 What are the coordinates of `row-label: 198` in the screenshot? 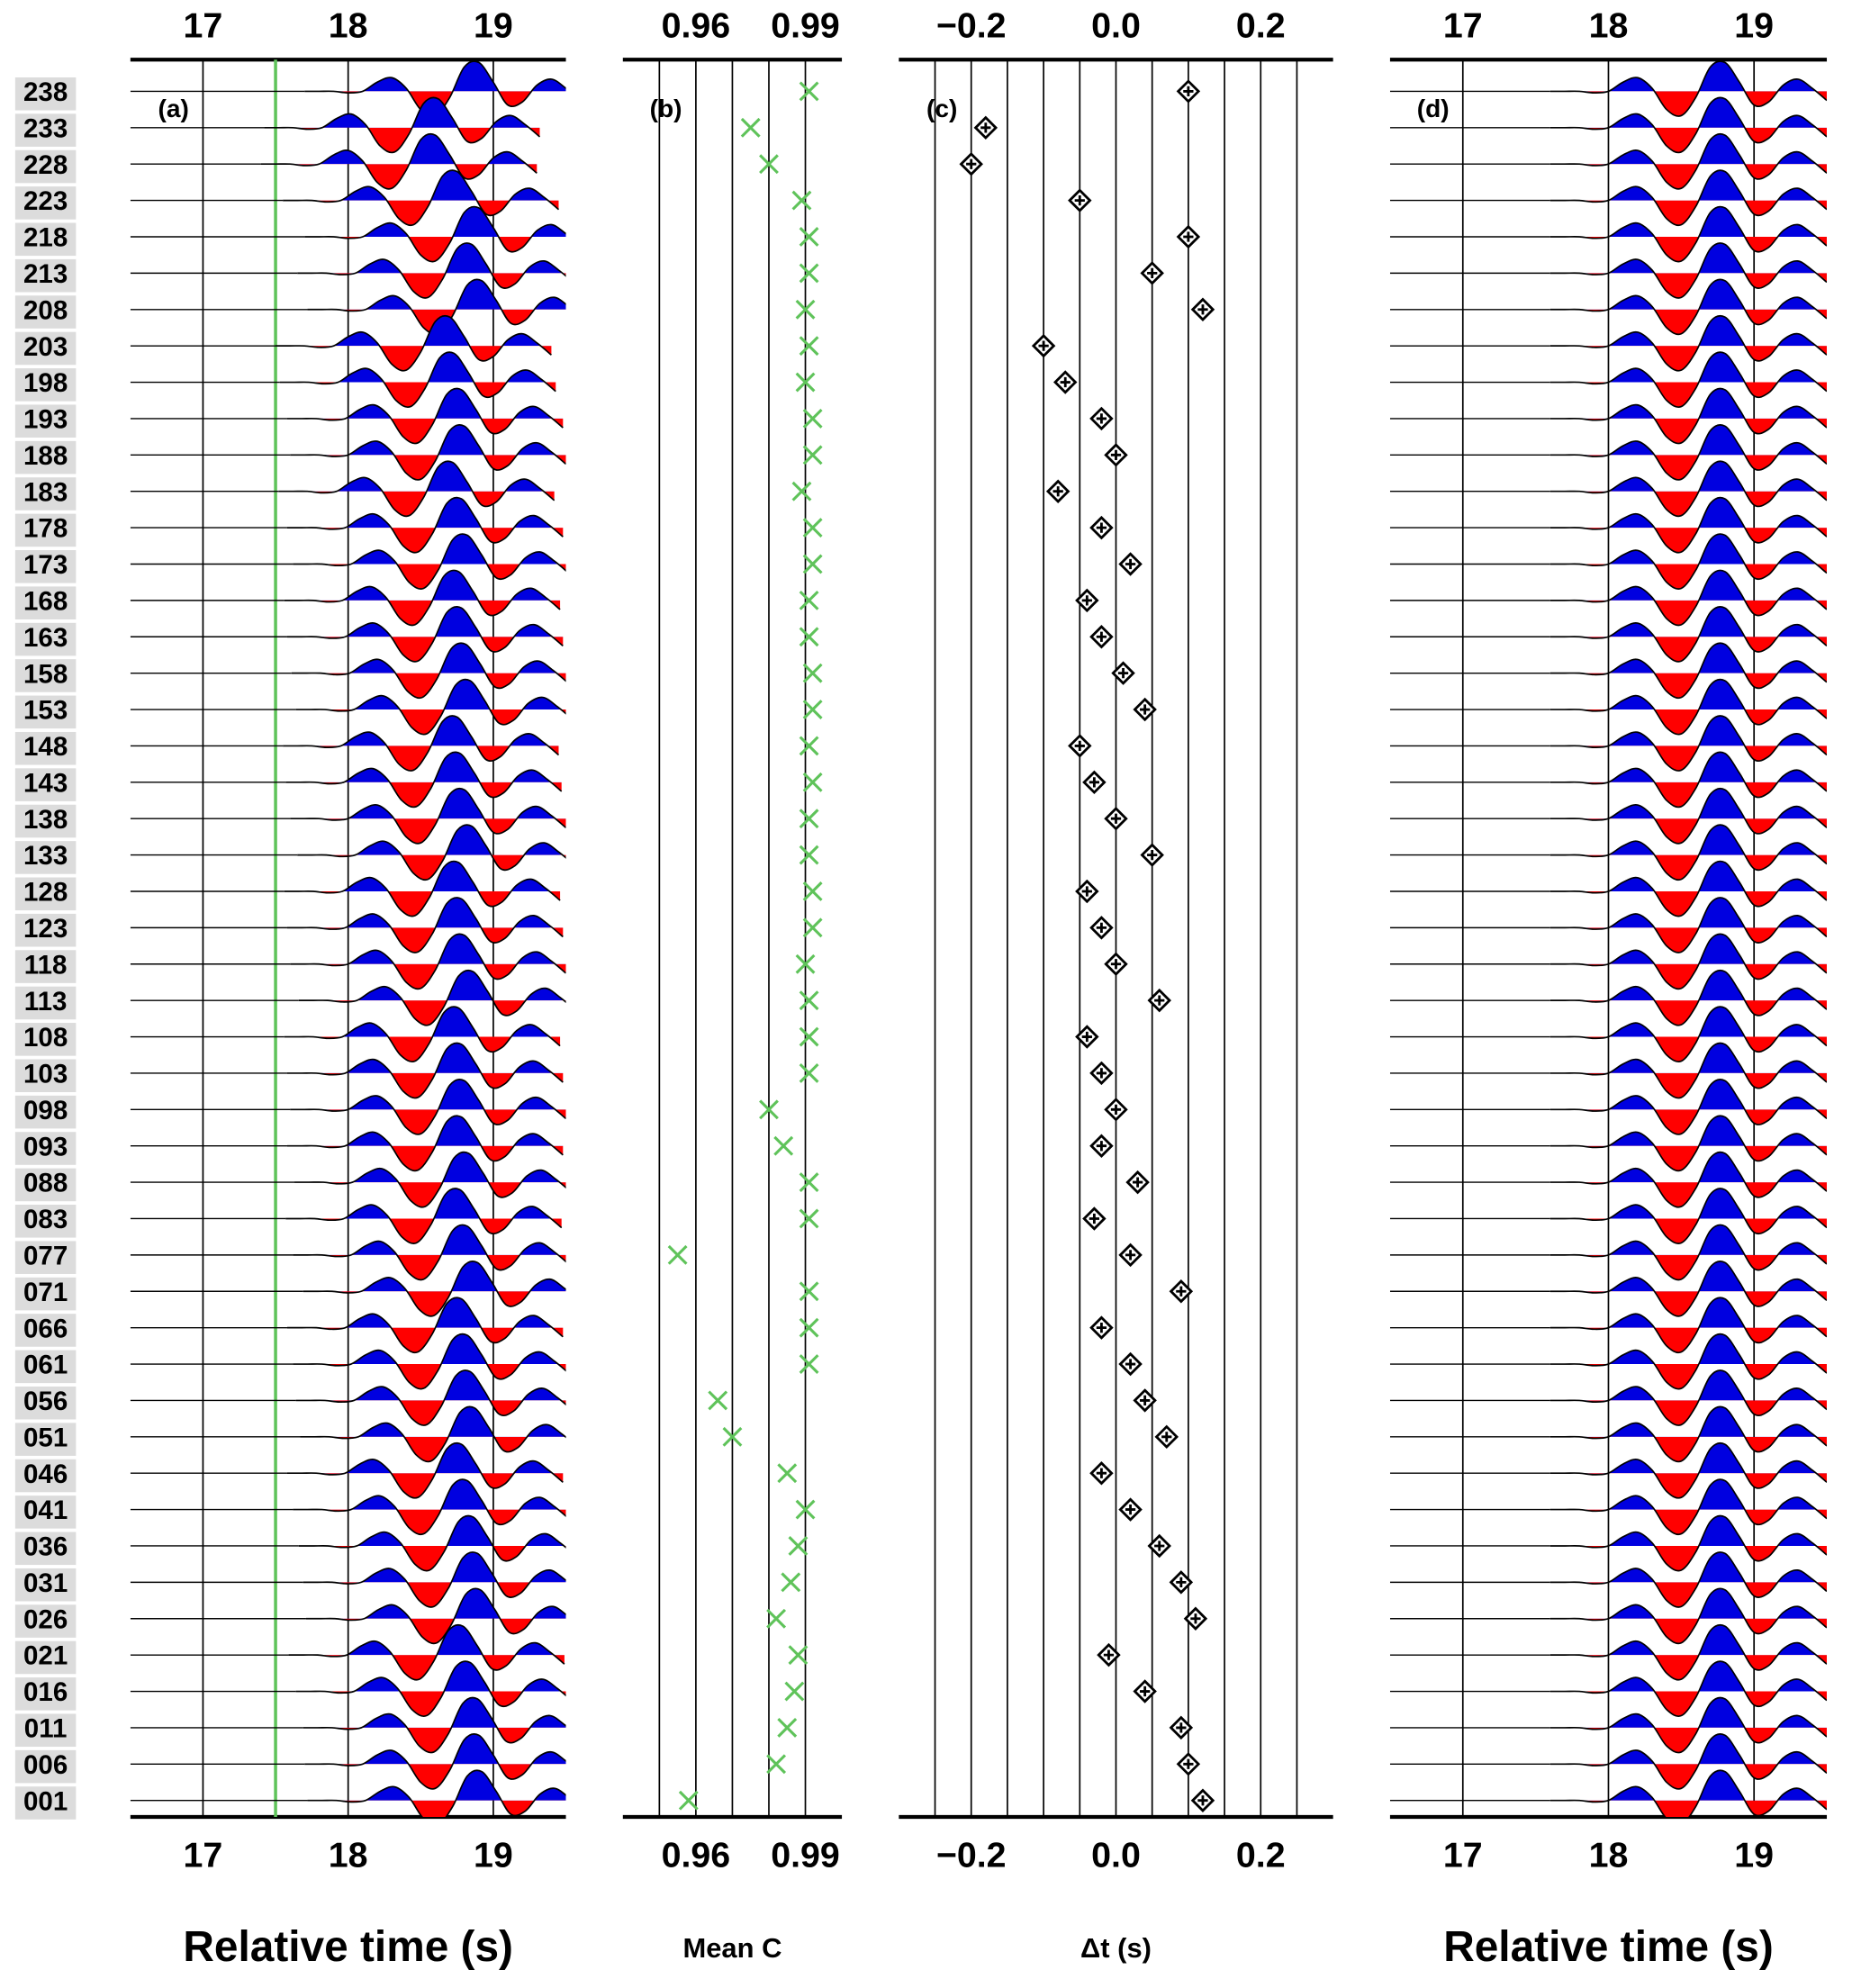 It's located at (45, 383).